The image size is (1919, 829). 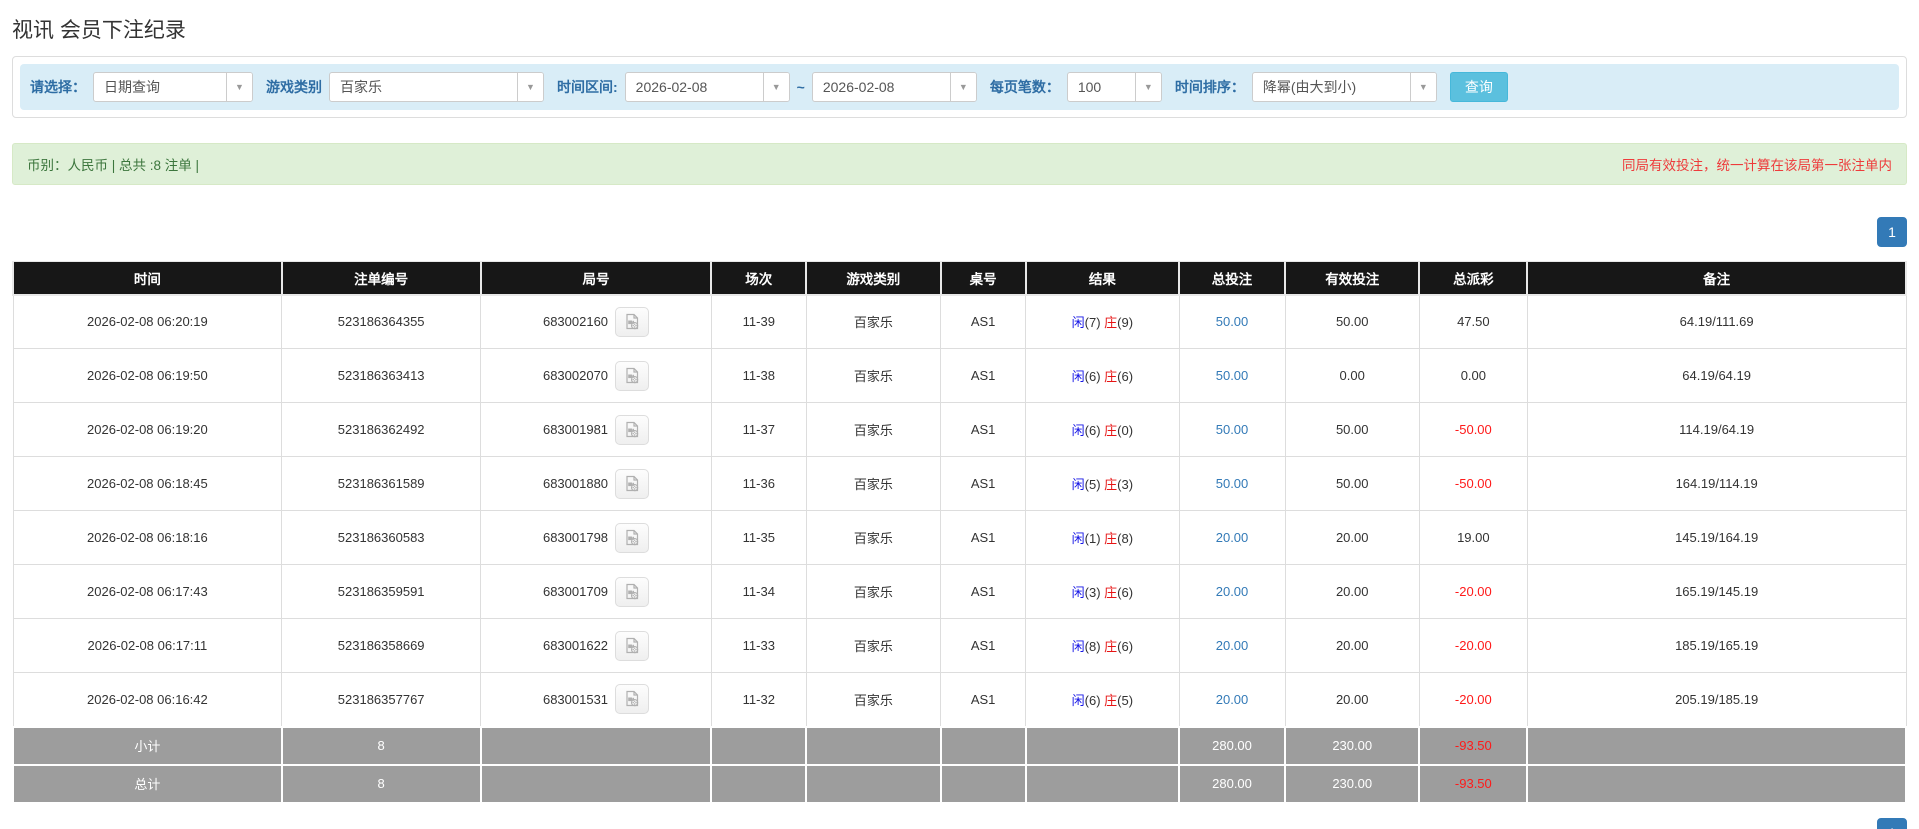 I want to click on result-banker-score: (0), so click(x=1125, y=430).